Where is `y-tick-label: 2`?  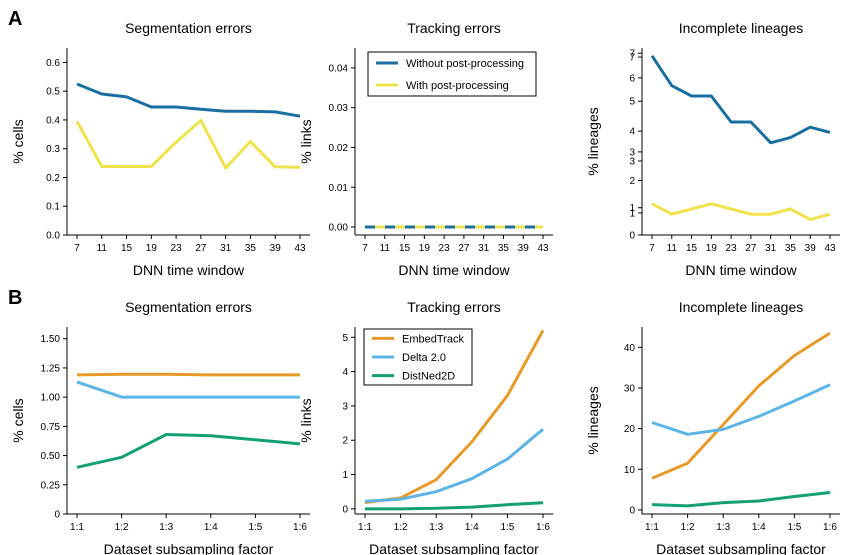 y-tick-label: 2 is located at coordinates (632, 181).